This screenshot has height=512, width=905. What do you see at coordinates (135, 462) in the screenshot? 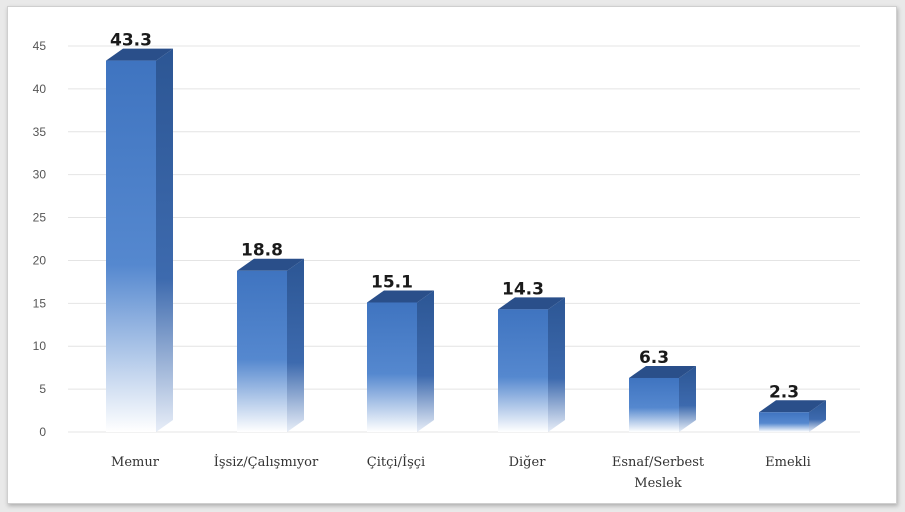
I see `category-label: Memur` at bounding box center [135, 462].